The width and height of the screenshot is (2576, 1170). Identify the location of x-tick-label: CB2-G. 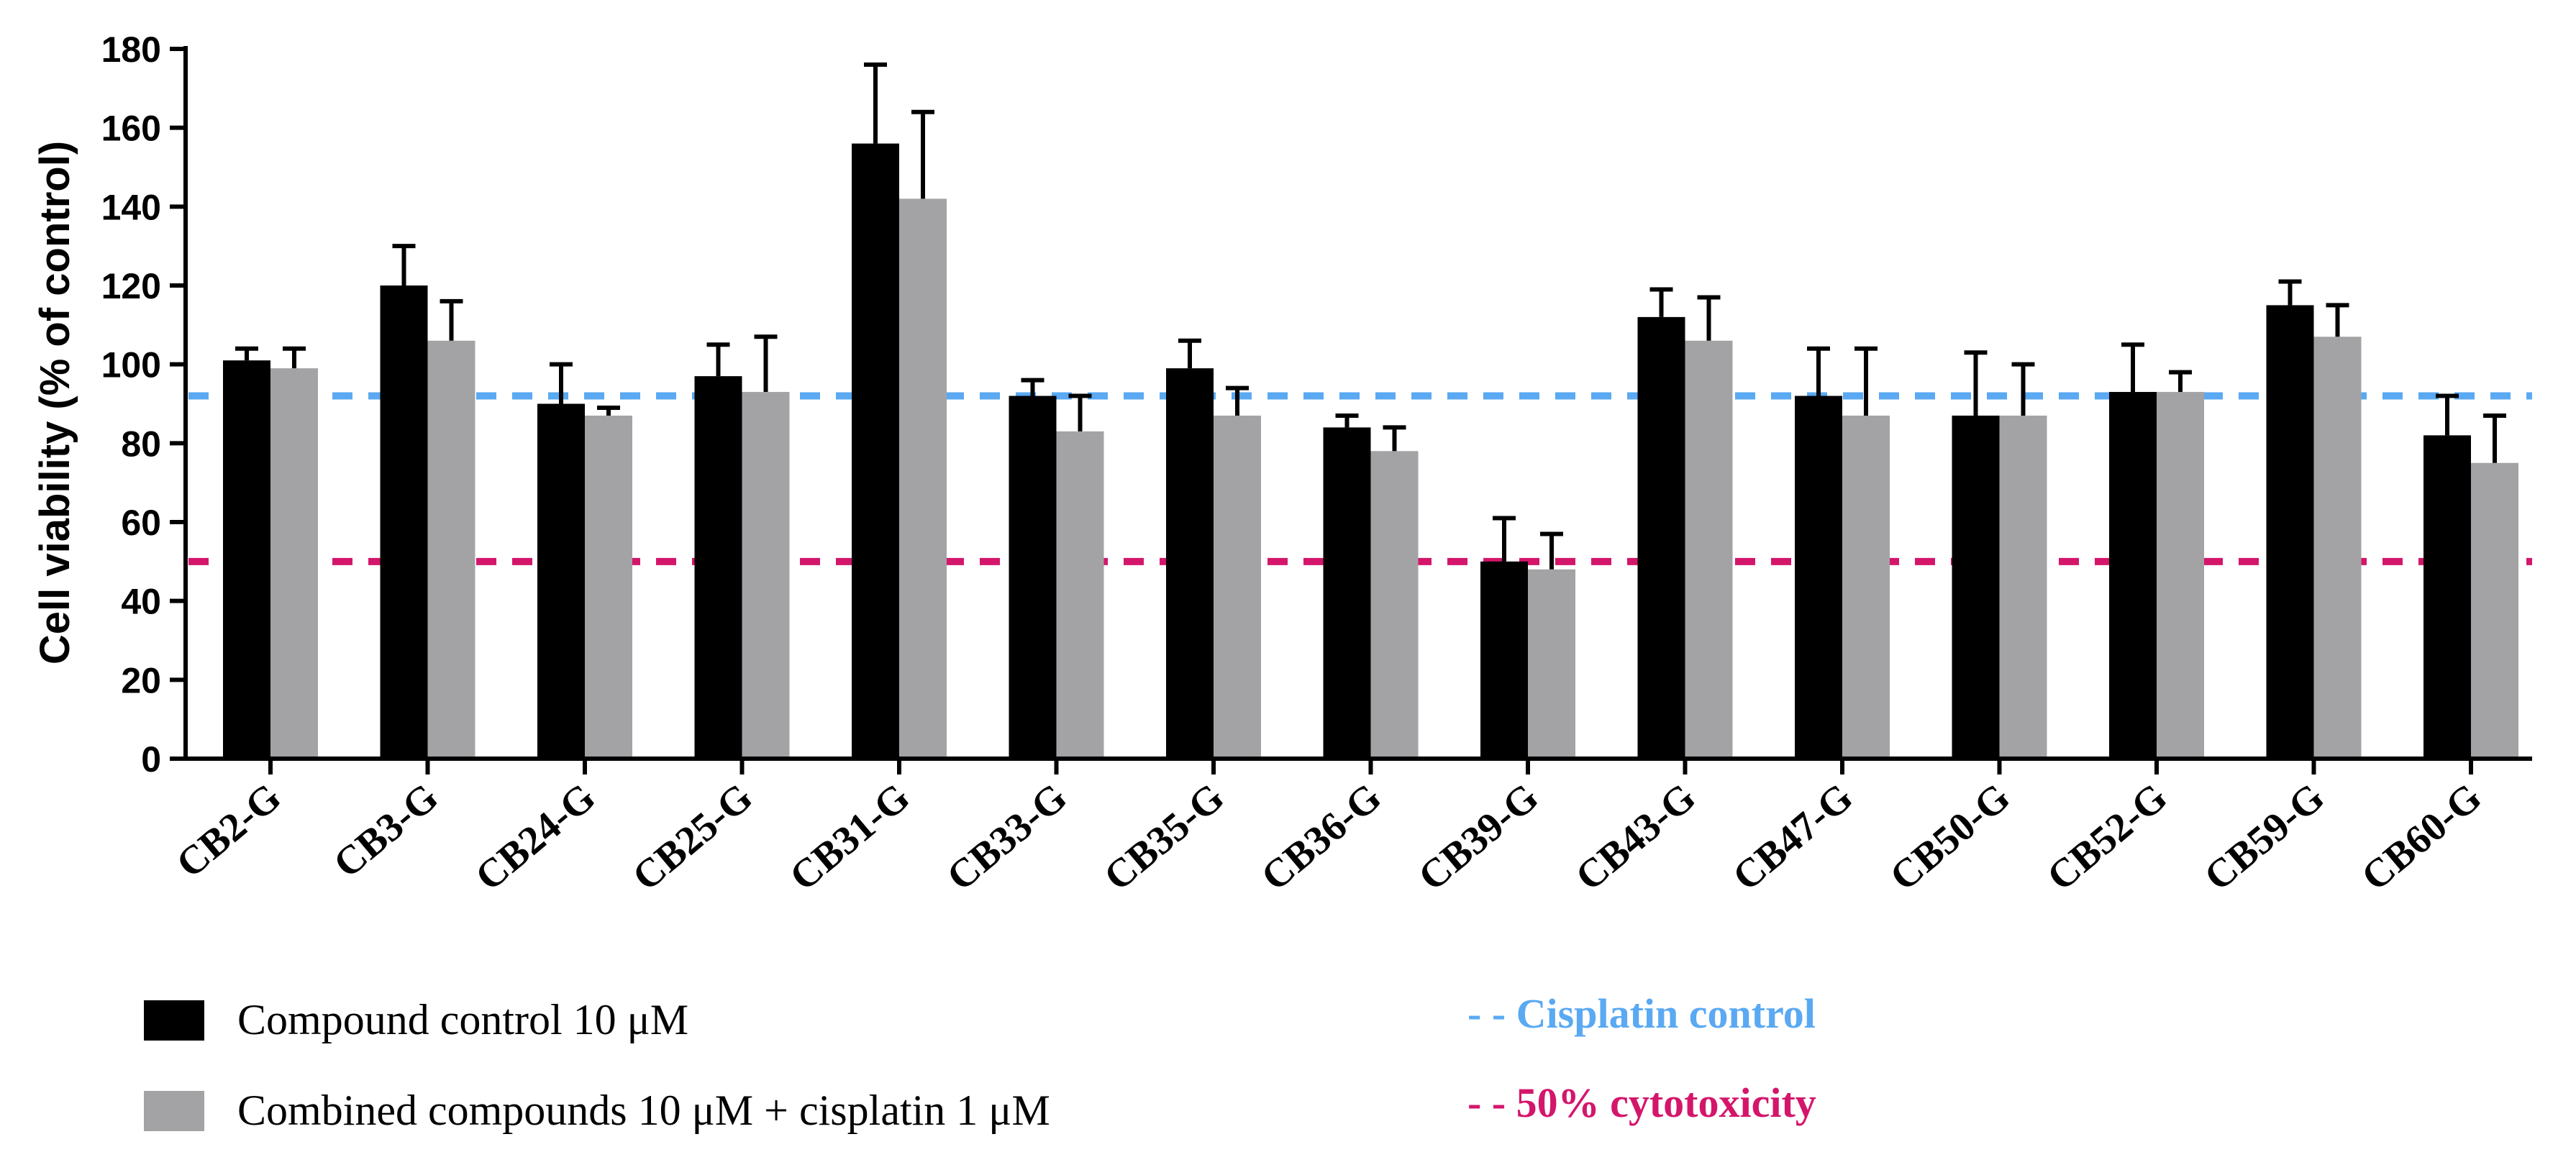
(229, 830).